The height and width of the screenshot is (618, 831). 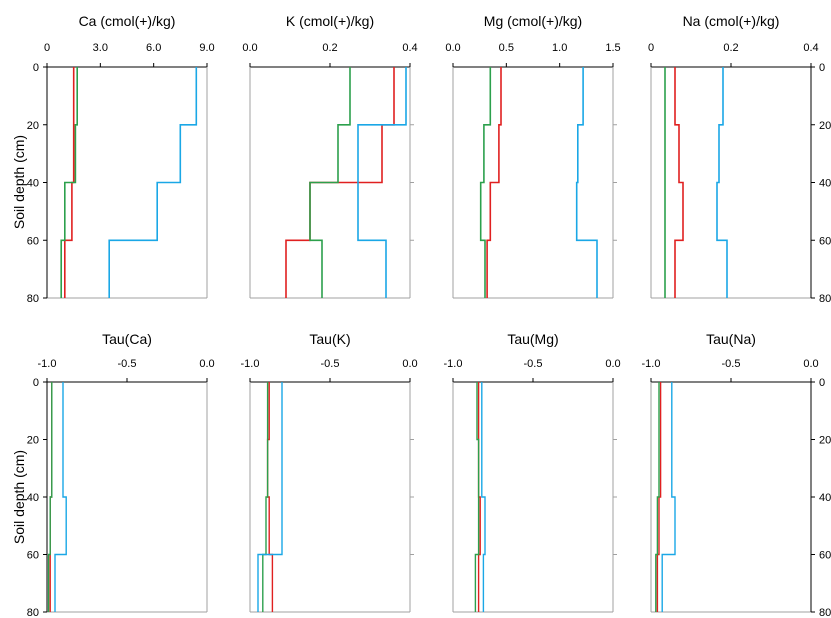 I want to click on panel-title: Mg (cmol(+)/kg), so click(x=533, y=21).